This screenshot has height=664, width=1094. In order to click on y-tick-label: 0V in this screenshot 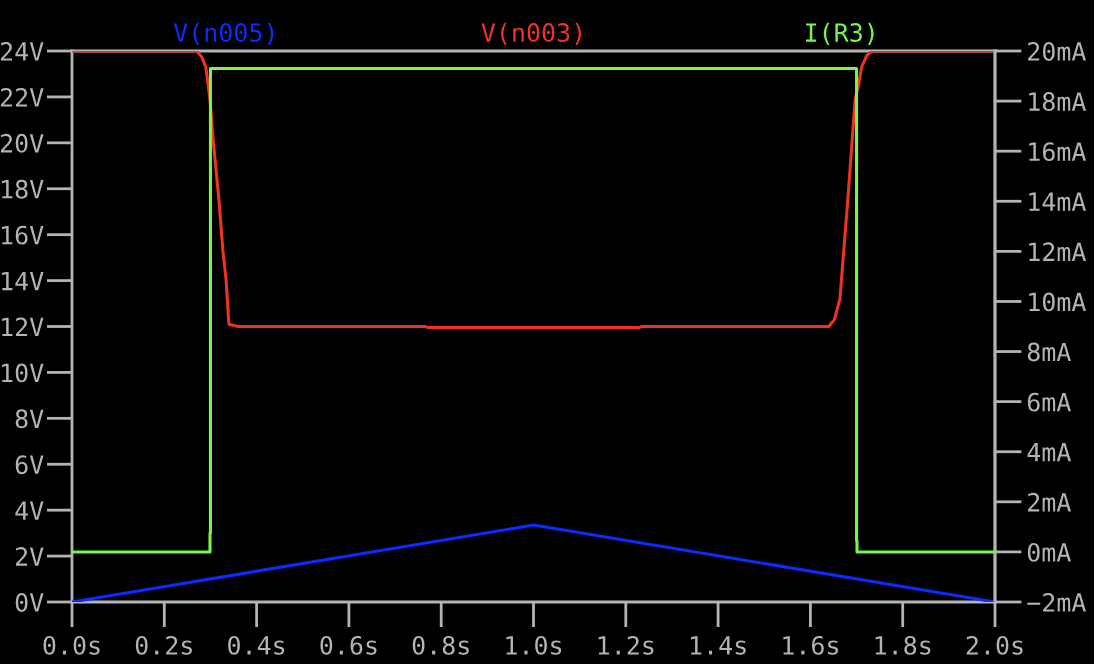, I will do `click(29, 602)`.